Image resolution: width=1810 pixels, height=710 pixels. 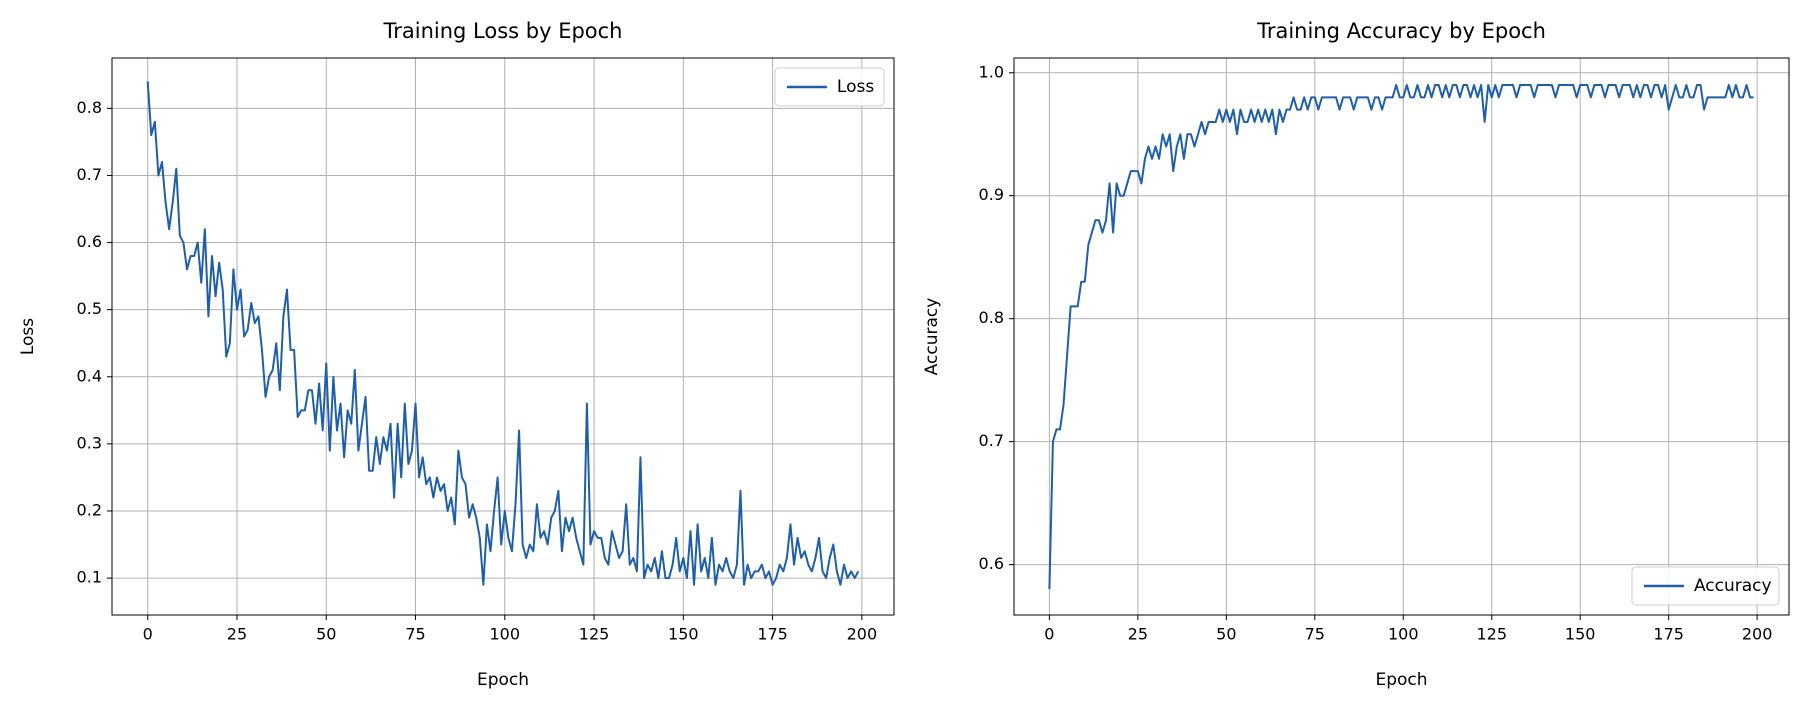 What do you see at coordinates (855, 87) in the screenshot?
I see `legend-label: Loss` at bounding box center [855, 87].